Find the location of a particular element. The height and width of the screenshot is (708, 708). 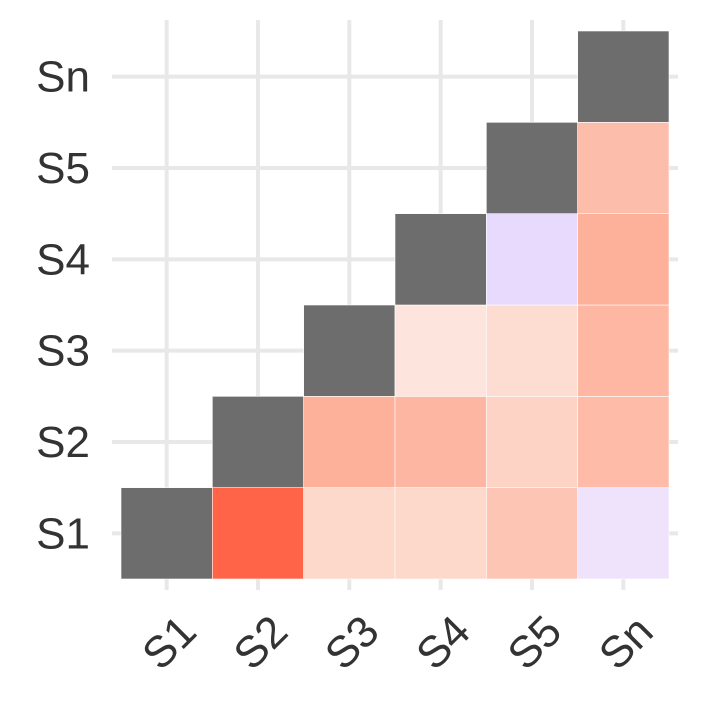

y-tick-label-s3: S3 is located at coordinates (63, 351).